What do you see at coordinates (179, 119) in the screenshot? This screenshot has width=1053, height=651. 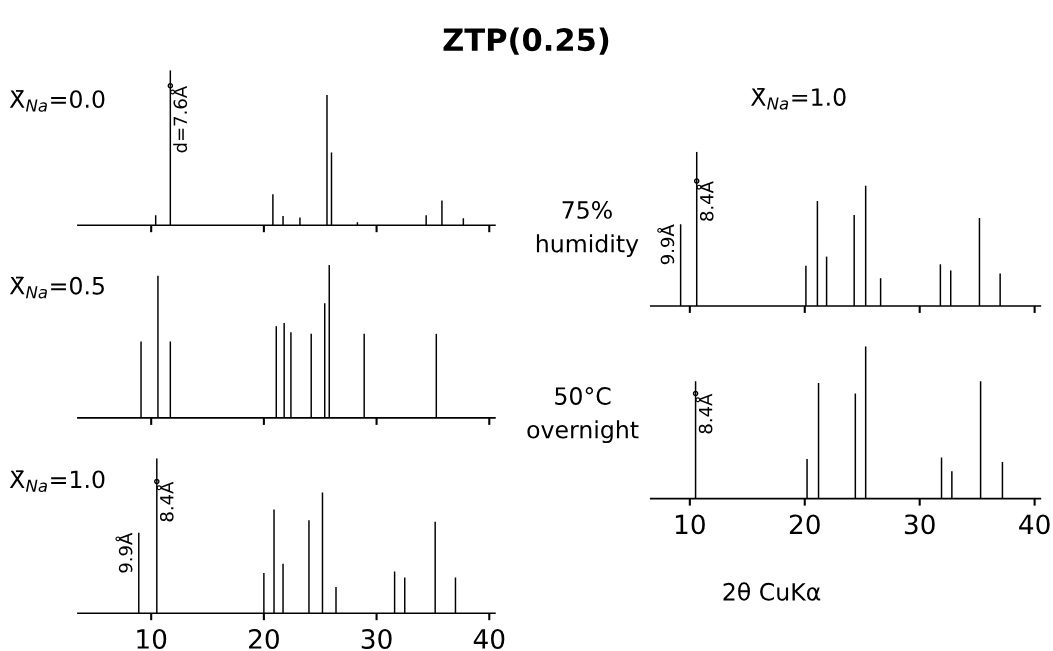 I see `annotation: d=7.6Å` at bounding box center [179, 119].